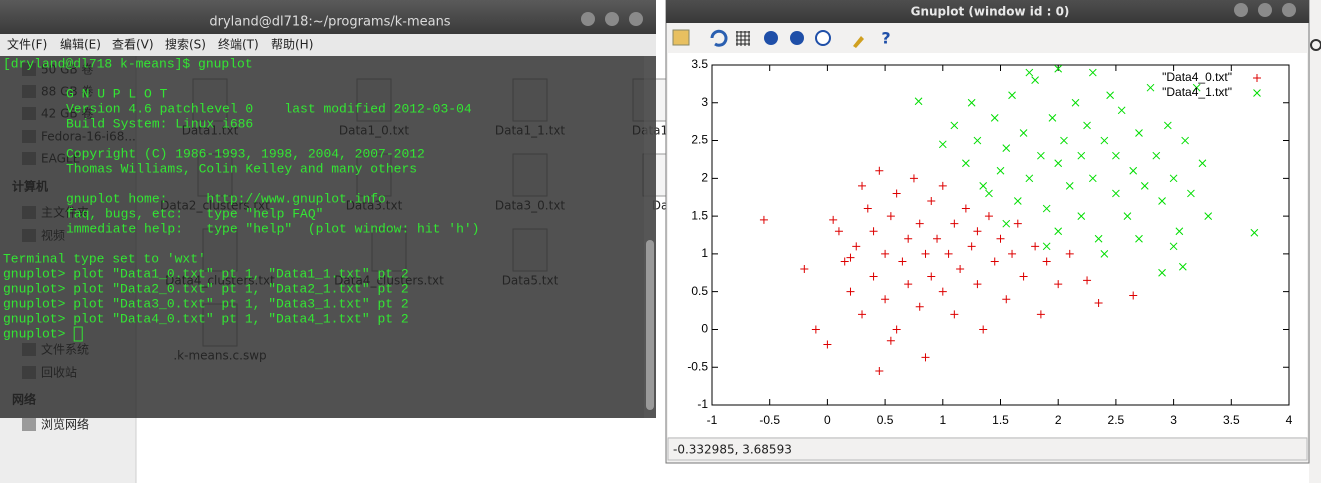 Image resolution: width=1321 pixels, height=483 pixels. What do you see at coordinates (38, 333) in the screenshot?
I see `terminal-line: gnuplot>` at bounding box center [38, 333].